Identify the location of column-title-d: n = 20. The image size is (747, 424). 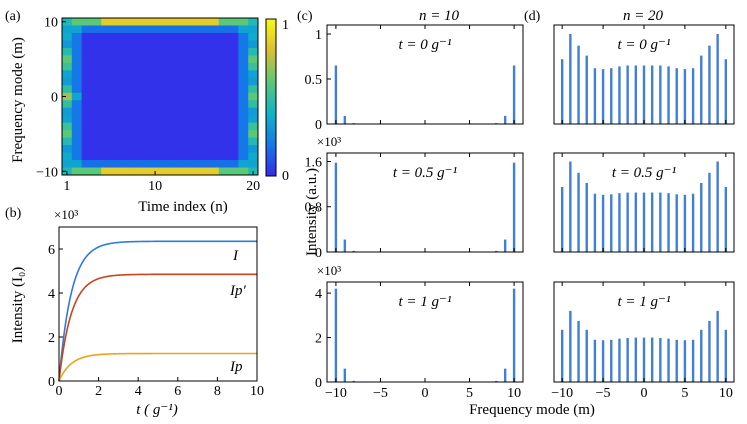
(643, 16).